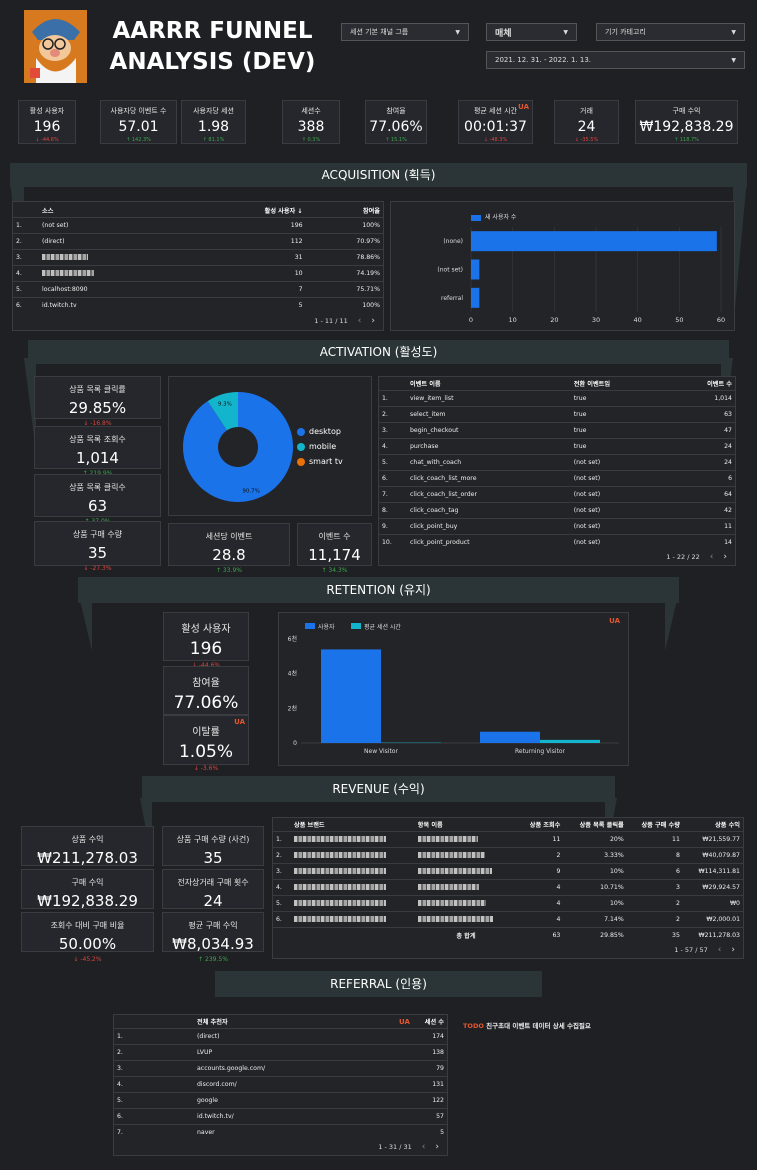 This screenshot has width=757, height=1170. What do you see at coordinates (198, 256) in the screenshot?
I see `table-row: 3. 31 78.86%` at bounding box center [198, 256].